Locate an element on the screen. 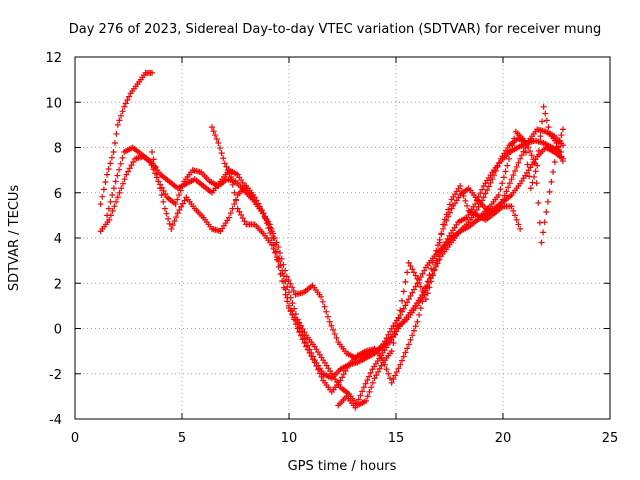 This screenshot has width=640, height=480. y-tick-label: 4 is located at coordinates (58, 239).